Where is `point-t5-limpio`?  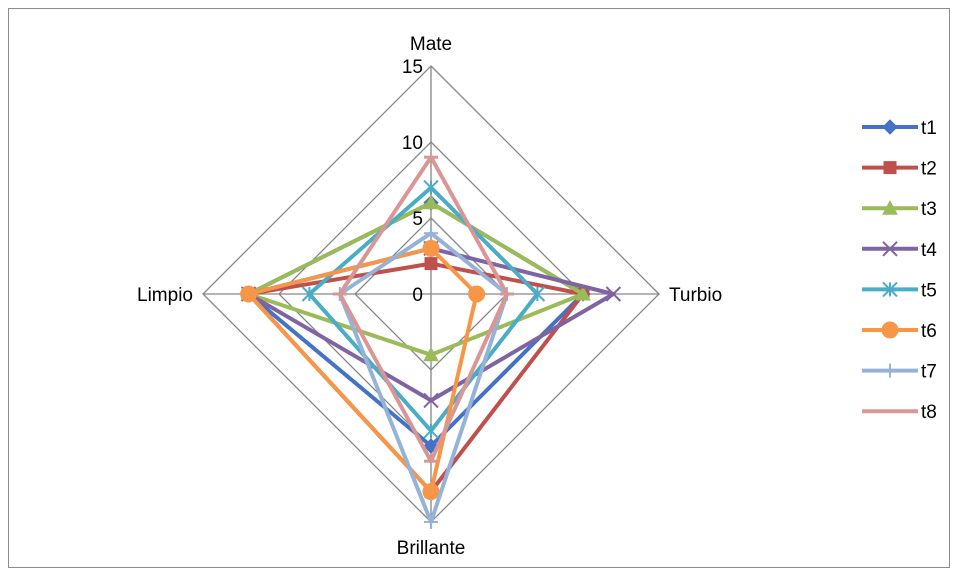 point-t5-limpio is located at coordinates (309, 294).